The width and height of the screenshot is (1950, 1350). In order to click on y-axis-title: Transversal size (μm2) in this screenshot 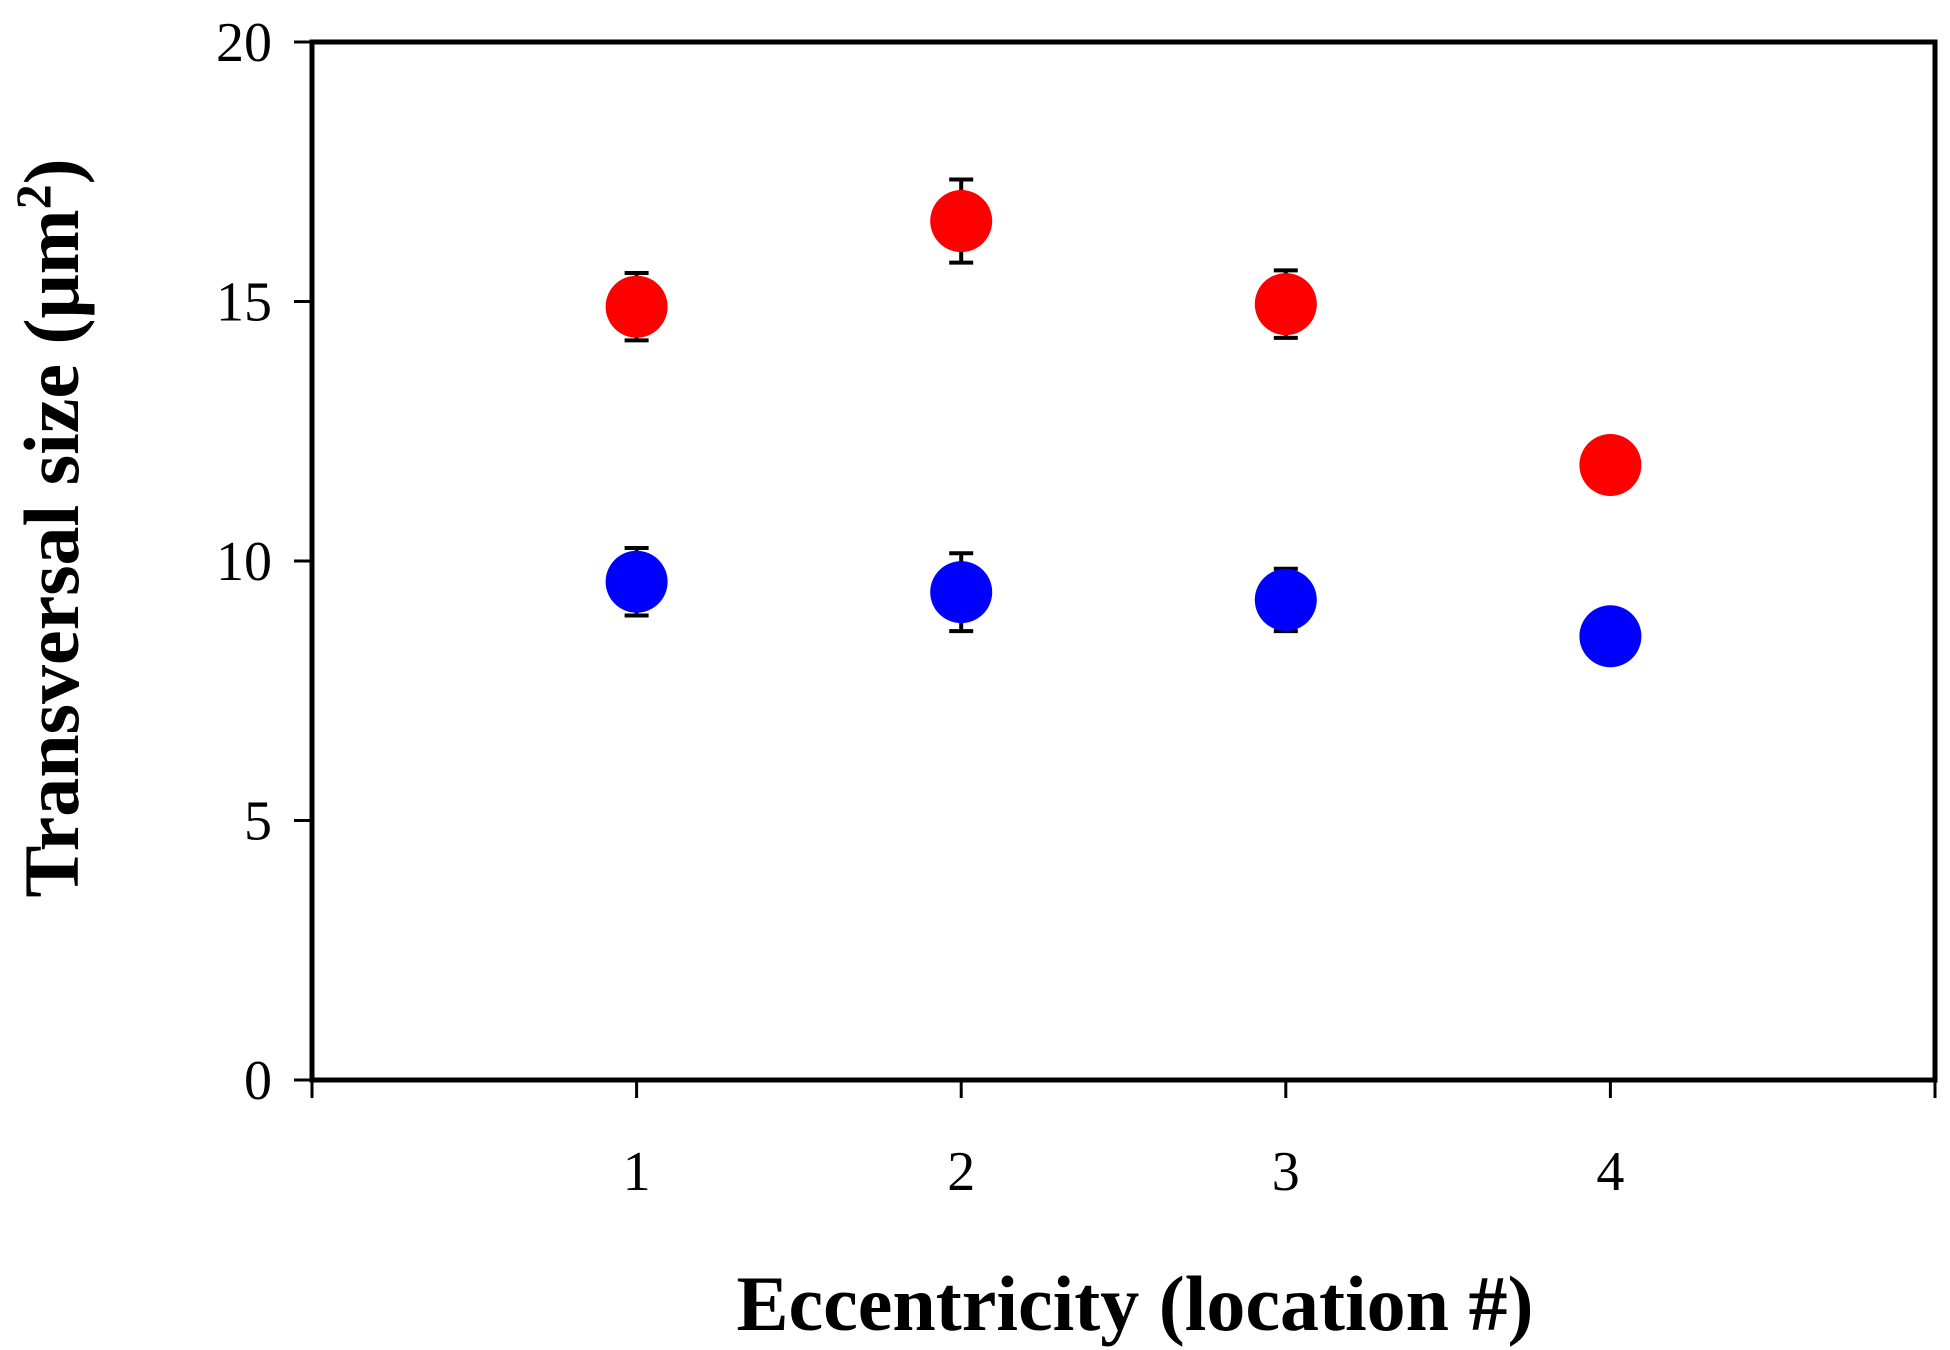, I will do `click(50, 527)`.